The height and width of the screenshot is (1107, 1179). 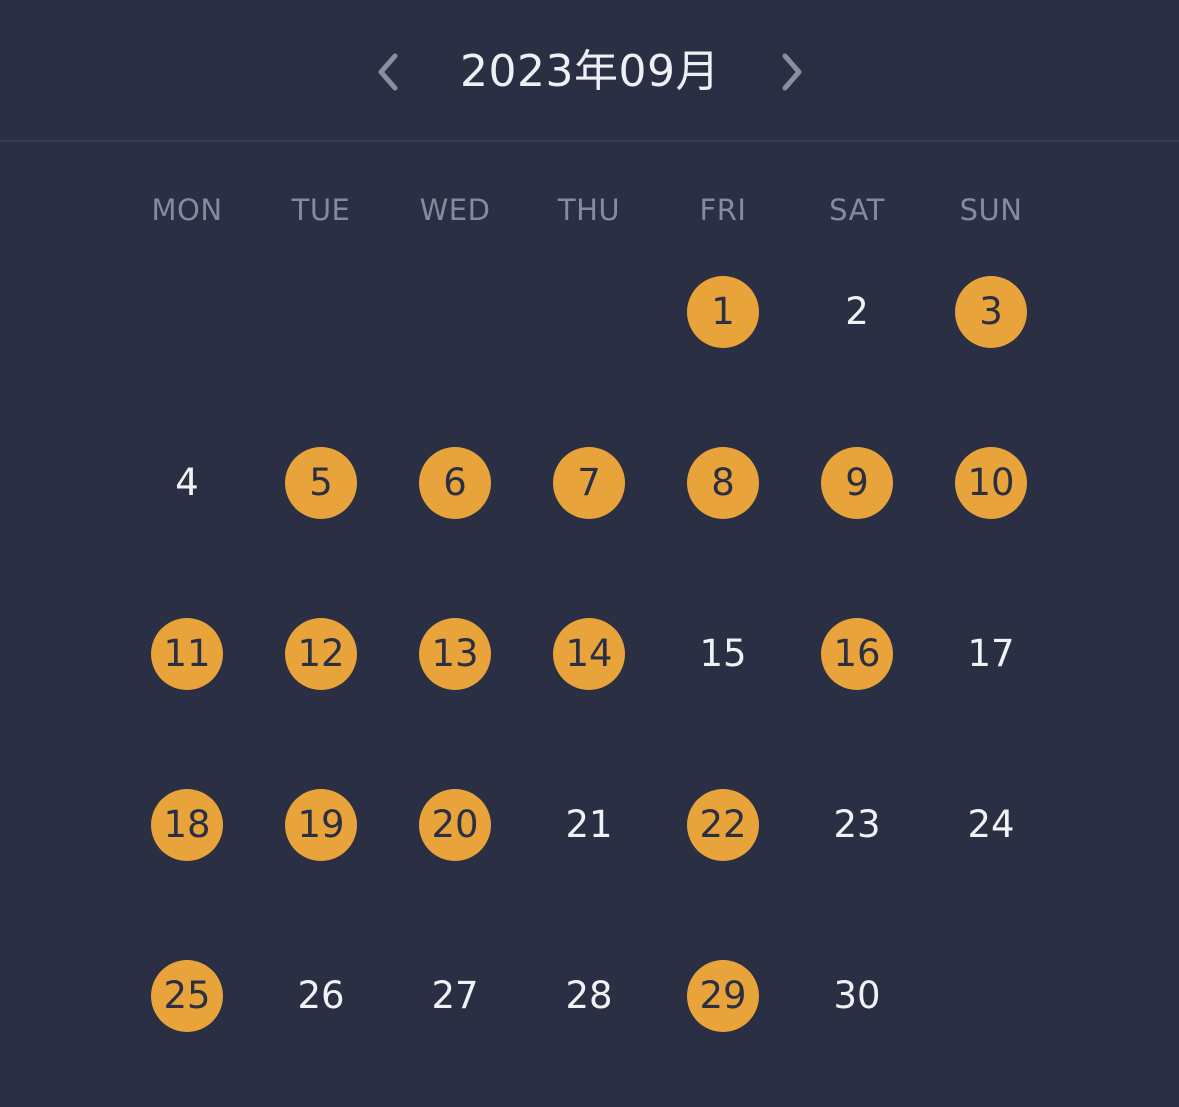 What do you see at coordinates (723, 210) in the screenshot?
I see `weekday-fri: FRI` at bounding box center [723, 210].